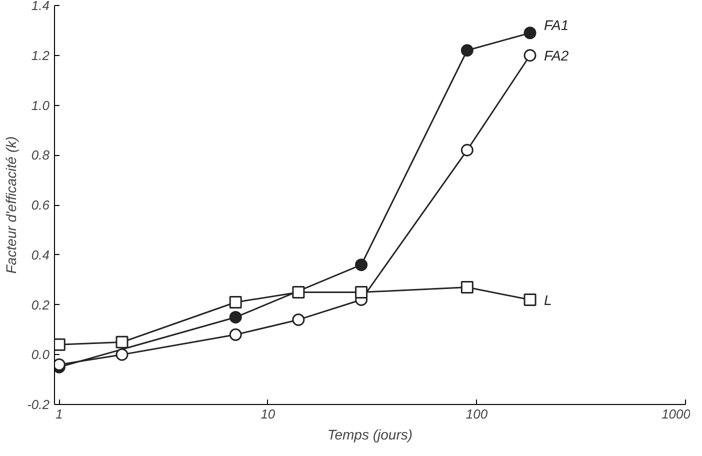 The image size is (702, 456). Describe the element at coordinates (40, 205) in the screenshot. I see `y-tick-label: 0.6` at that location.